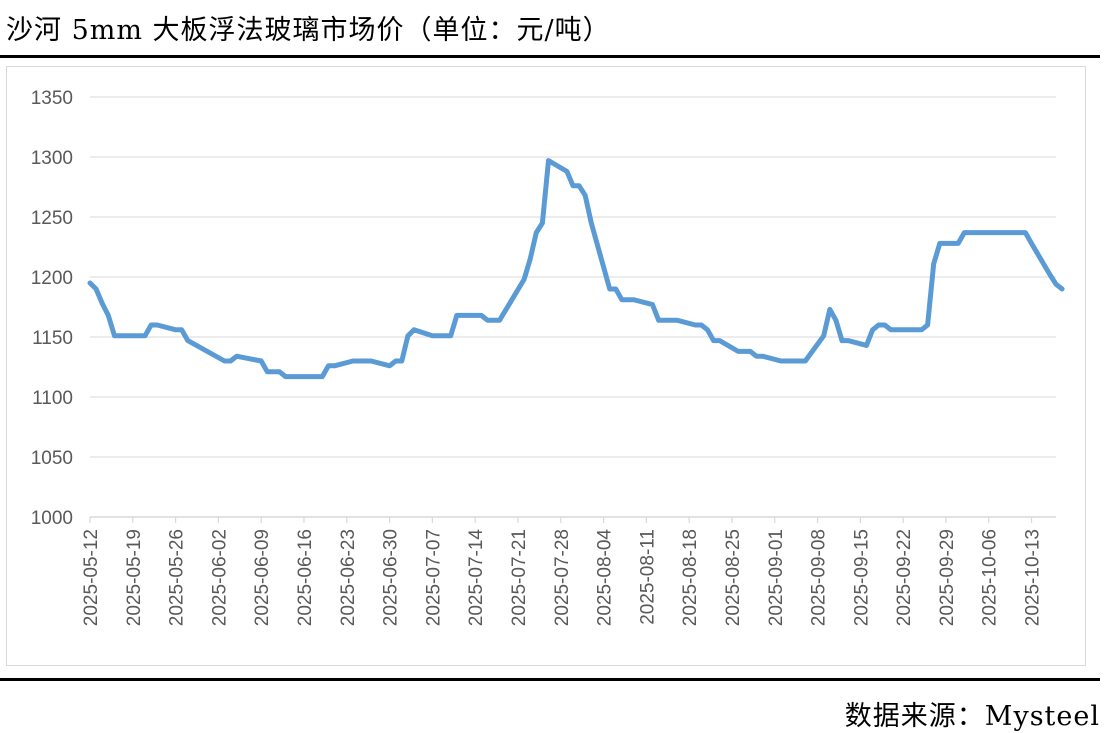 Image resolution: width=1104 pixels, height=733 pixels. Describe the element at coordinates (990, 577) in the screenshot. I see `x-tick-label: 2025-10-06` at that location.